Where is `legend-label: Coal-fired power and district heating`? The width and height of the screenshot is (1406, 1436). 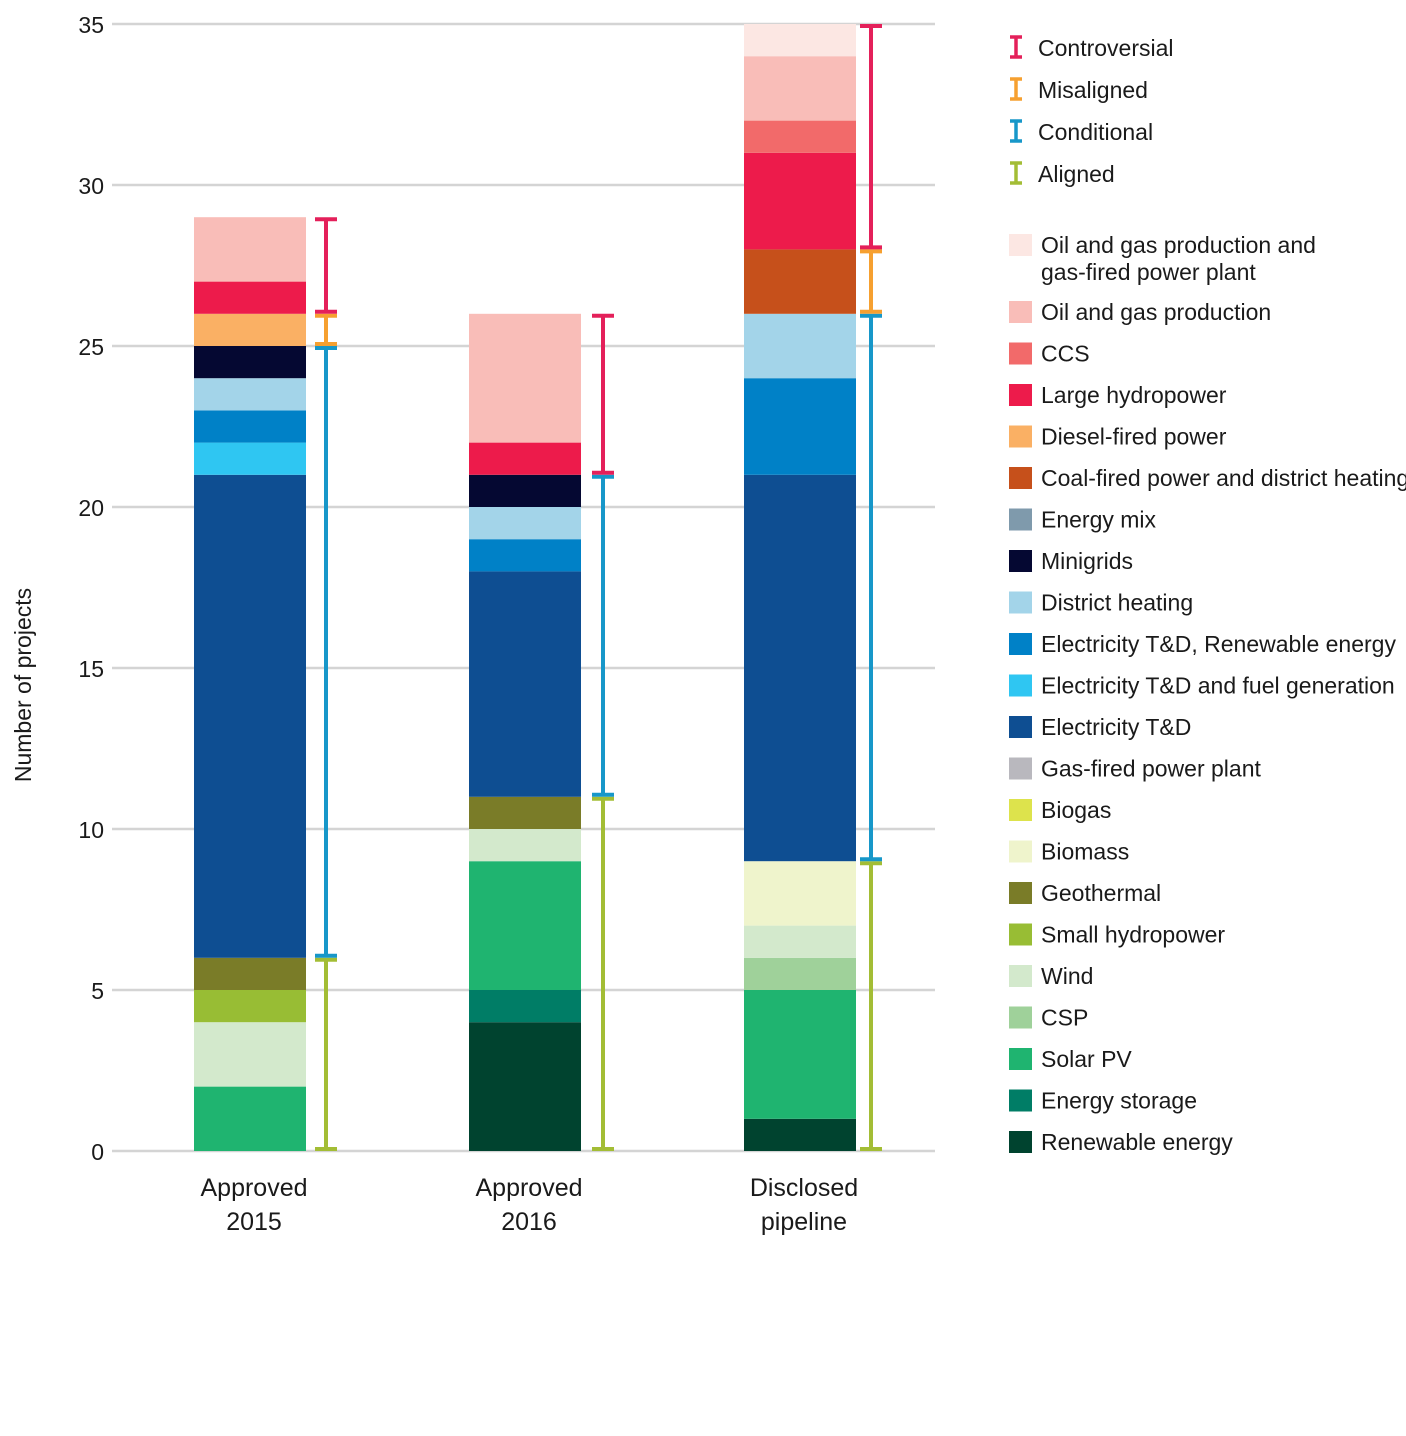 legend-label: Coal-fired power and district heating is located at coordinates (1223, 478).